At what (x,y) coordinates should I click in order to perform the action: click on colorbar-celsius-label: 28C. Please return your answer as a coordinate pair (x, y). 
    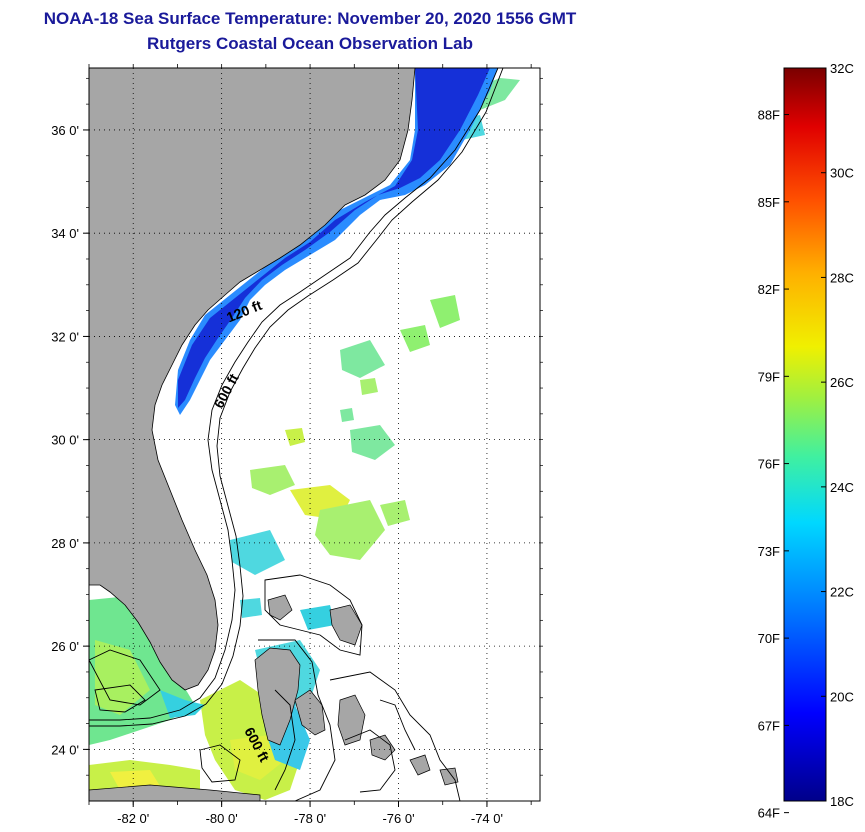
    Looking at the image, I should click on (842, 277).